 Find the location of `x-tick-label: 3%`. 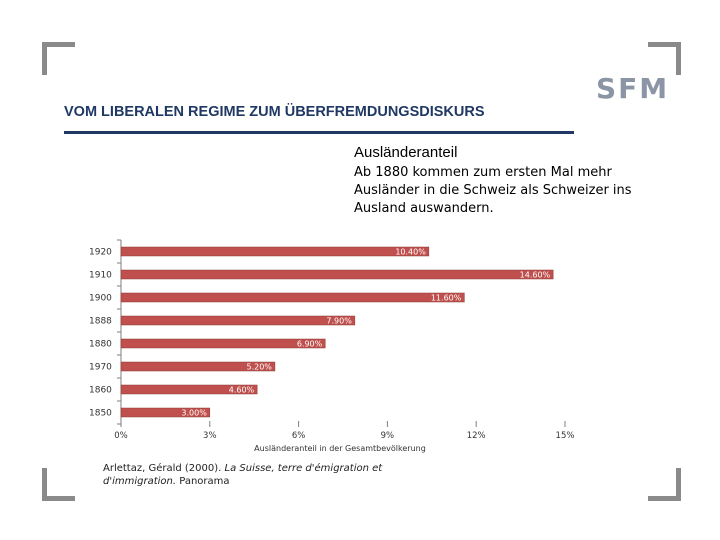

x-tick-label: 3% is located at coordinates (210, 436).